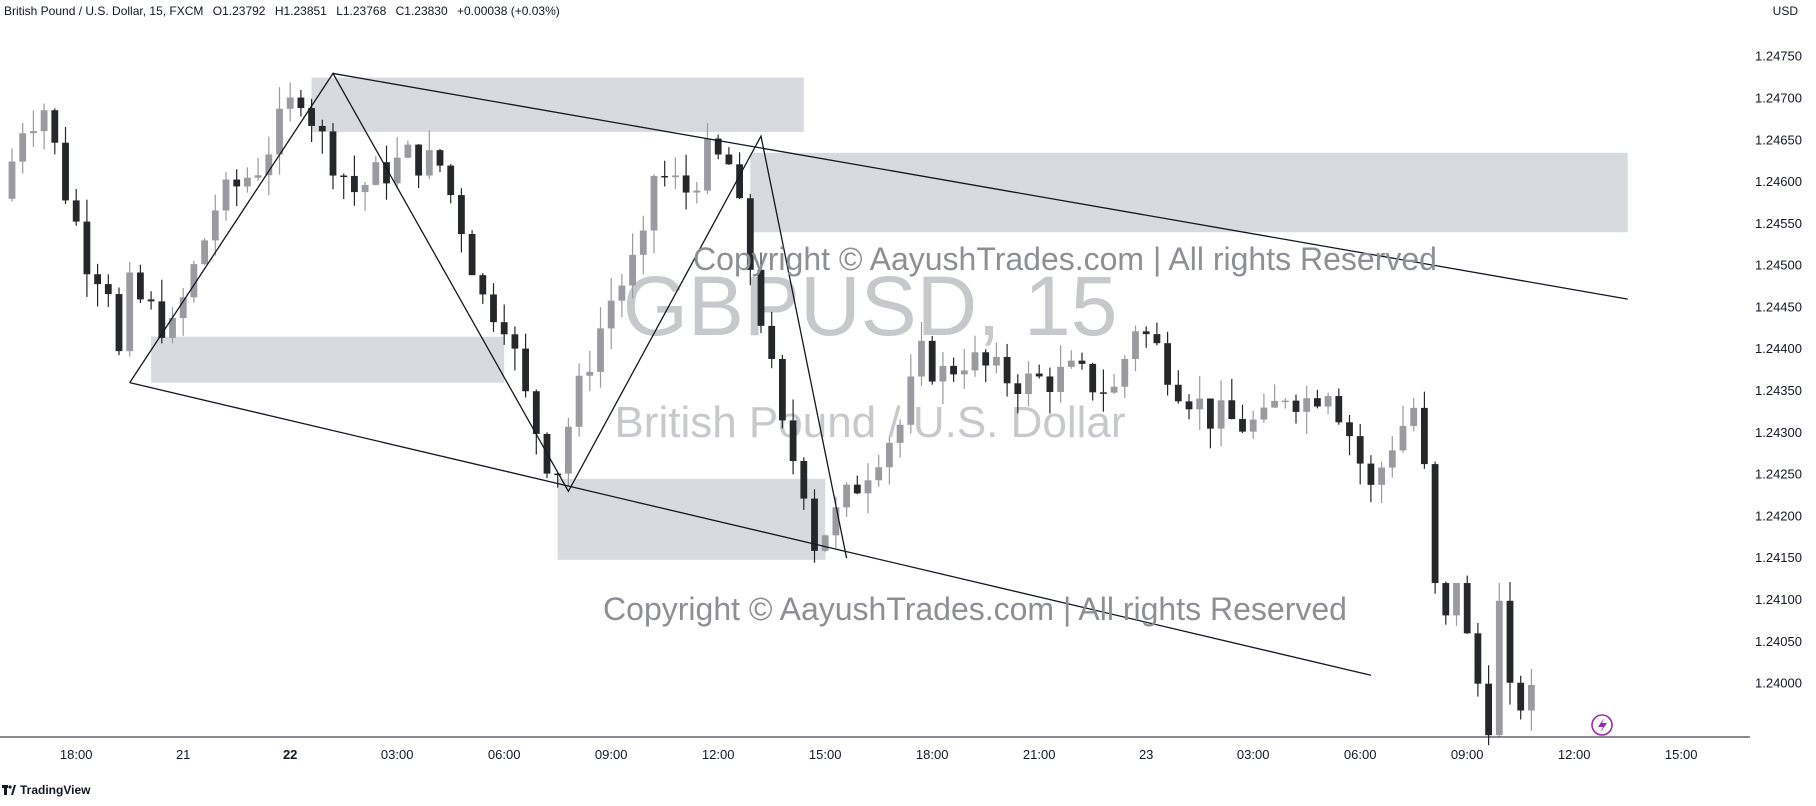 The width and height of the screenshot is (1816, 806). Describe the element at coordinates (1602, 725) in the screenshot. I see `bolt-icon` at that location.